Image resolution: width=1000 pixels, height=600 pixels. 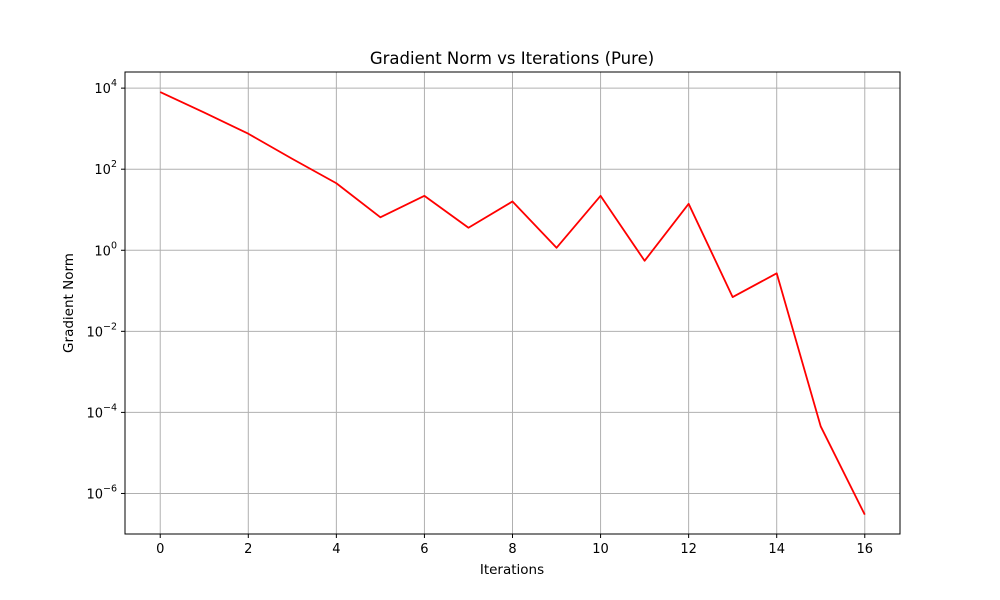 I want to click on y-tick-exponent: 0, so click(x=114, y=245).